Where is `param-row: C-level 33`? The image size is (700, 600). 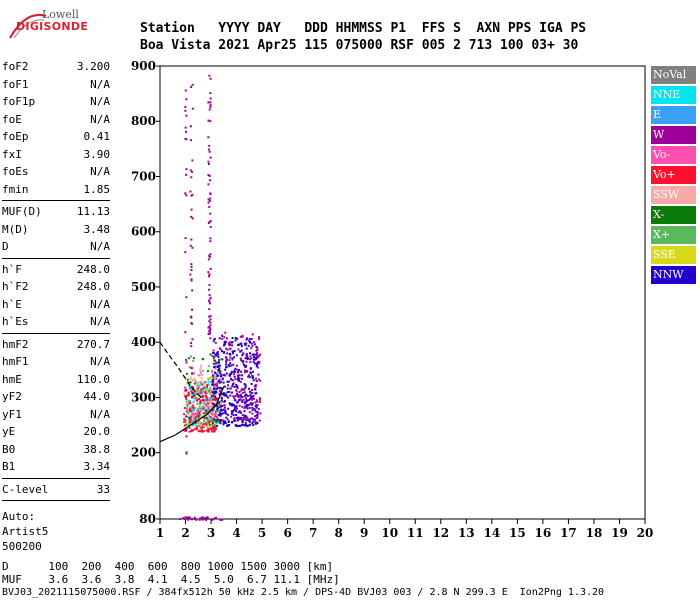 param-row: C-level 33 is located at coordinates (56, 490).